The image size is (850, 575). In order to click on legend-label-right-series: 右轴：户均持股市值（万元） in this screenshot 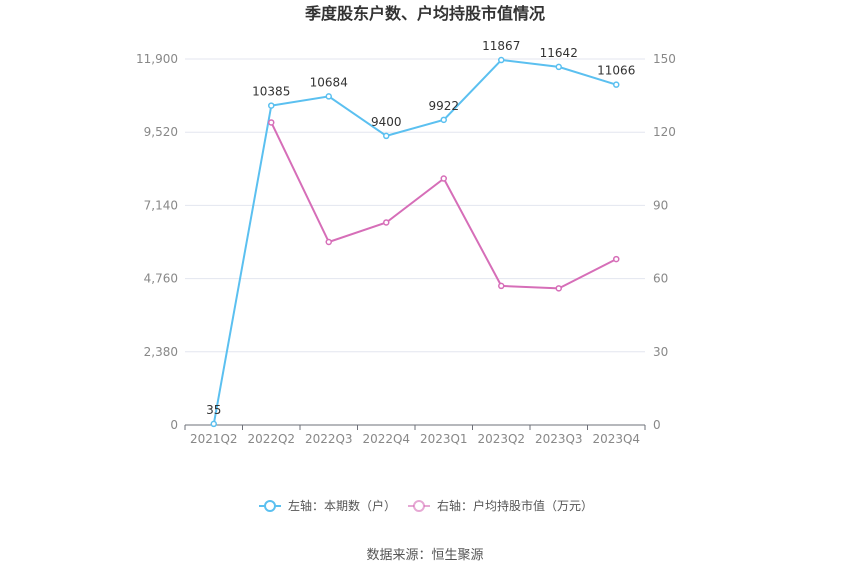, I will do `click(515, 505)`.